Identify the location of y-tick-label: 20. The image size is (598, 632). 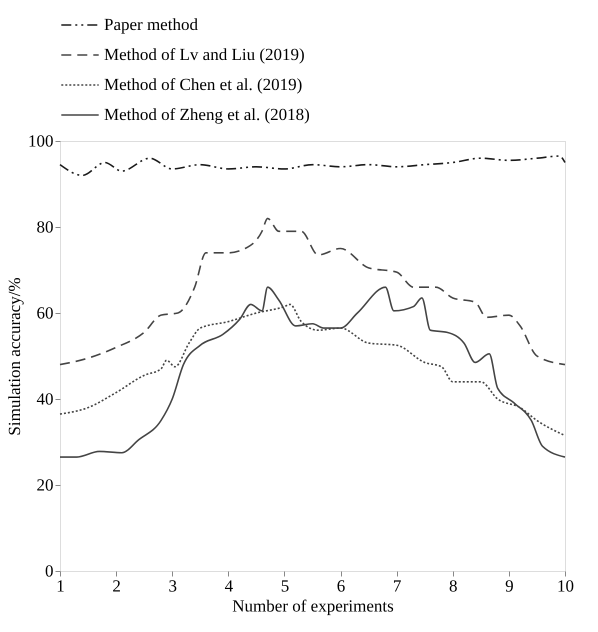
(45, 485).